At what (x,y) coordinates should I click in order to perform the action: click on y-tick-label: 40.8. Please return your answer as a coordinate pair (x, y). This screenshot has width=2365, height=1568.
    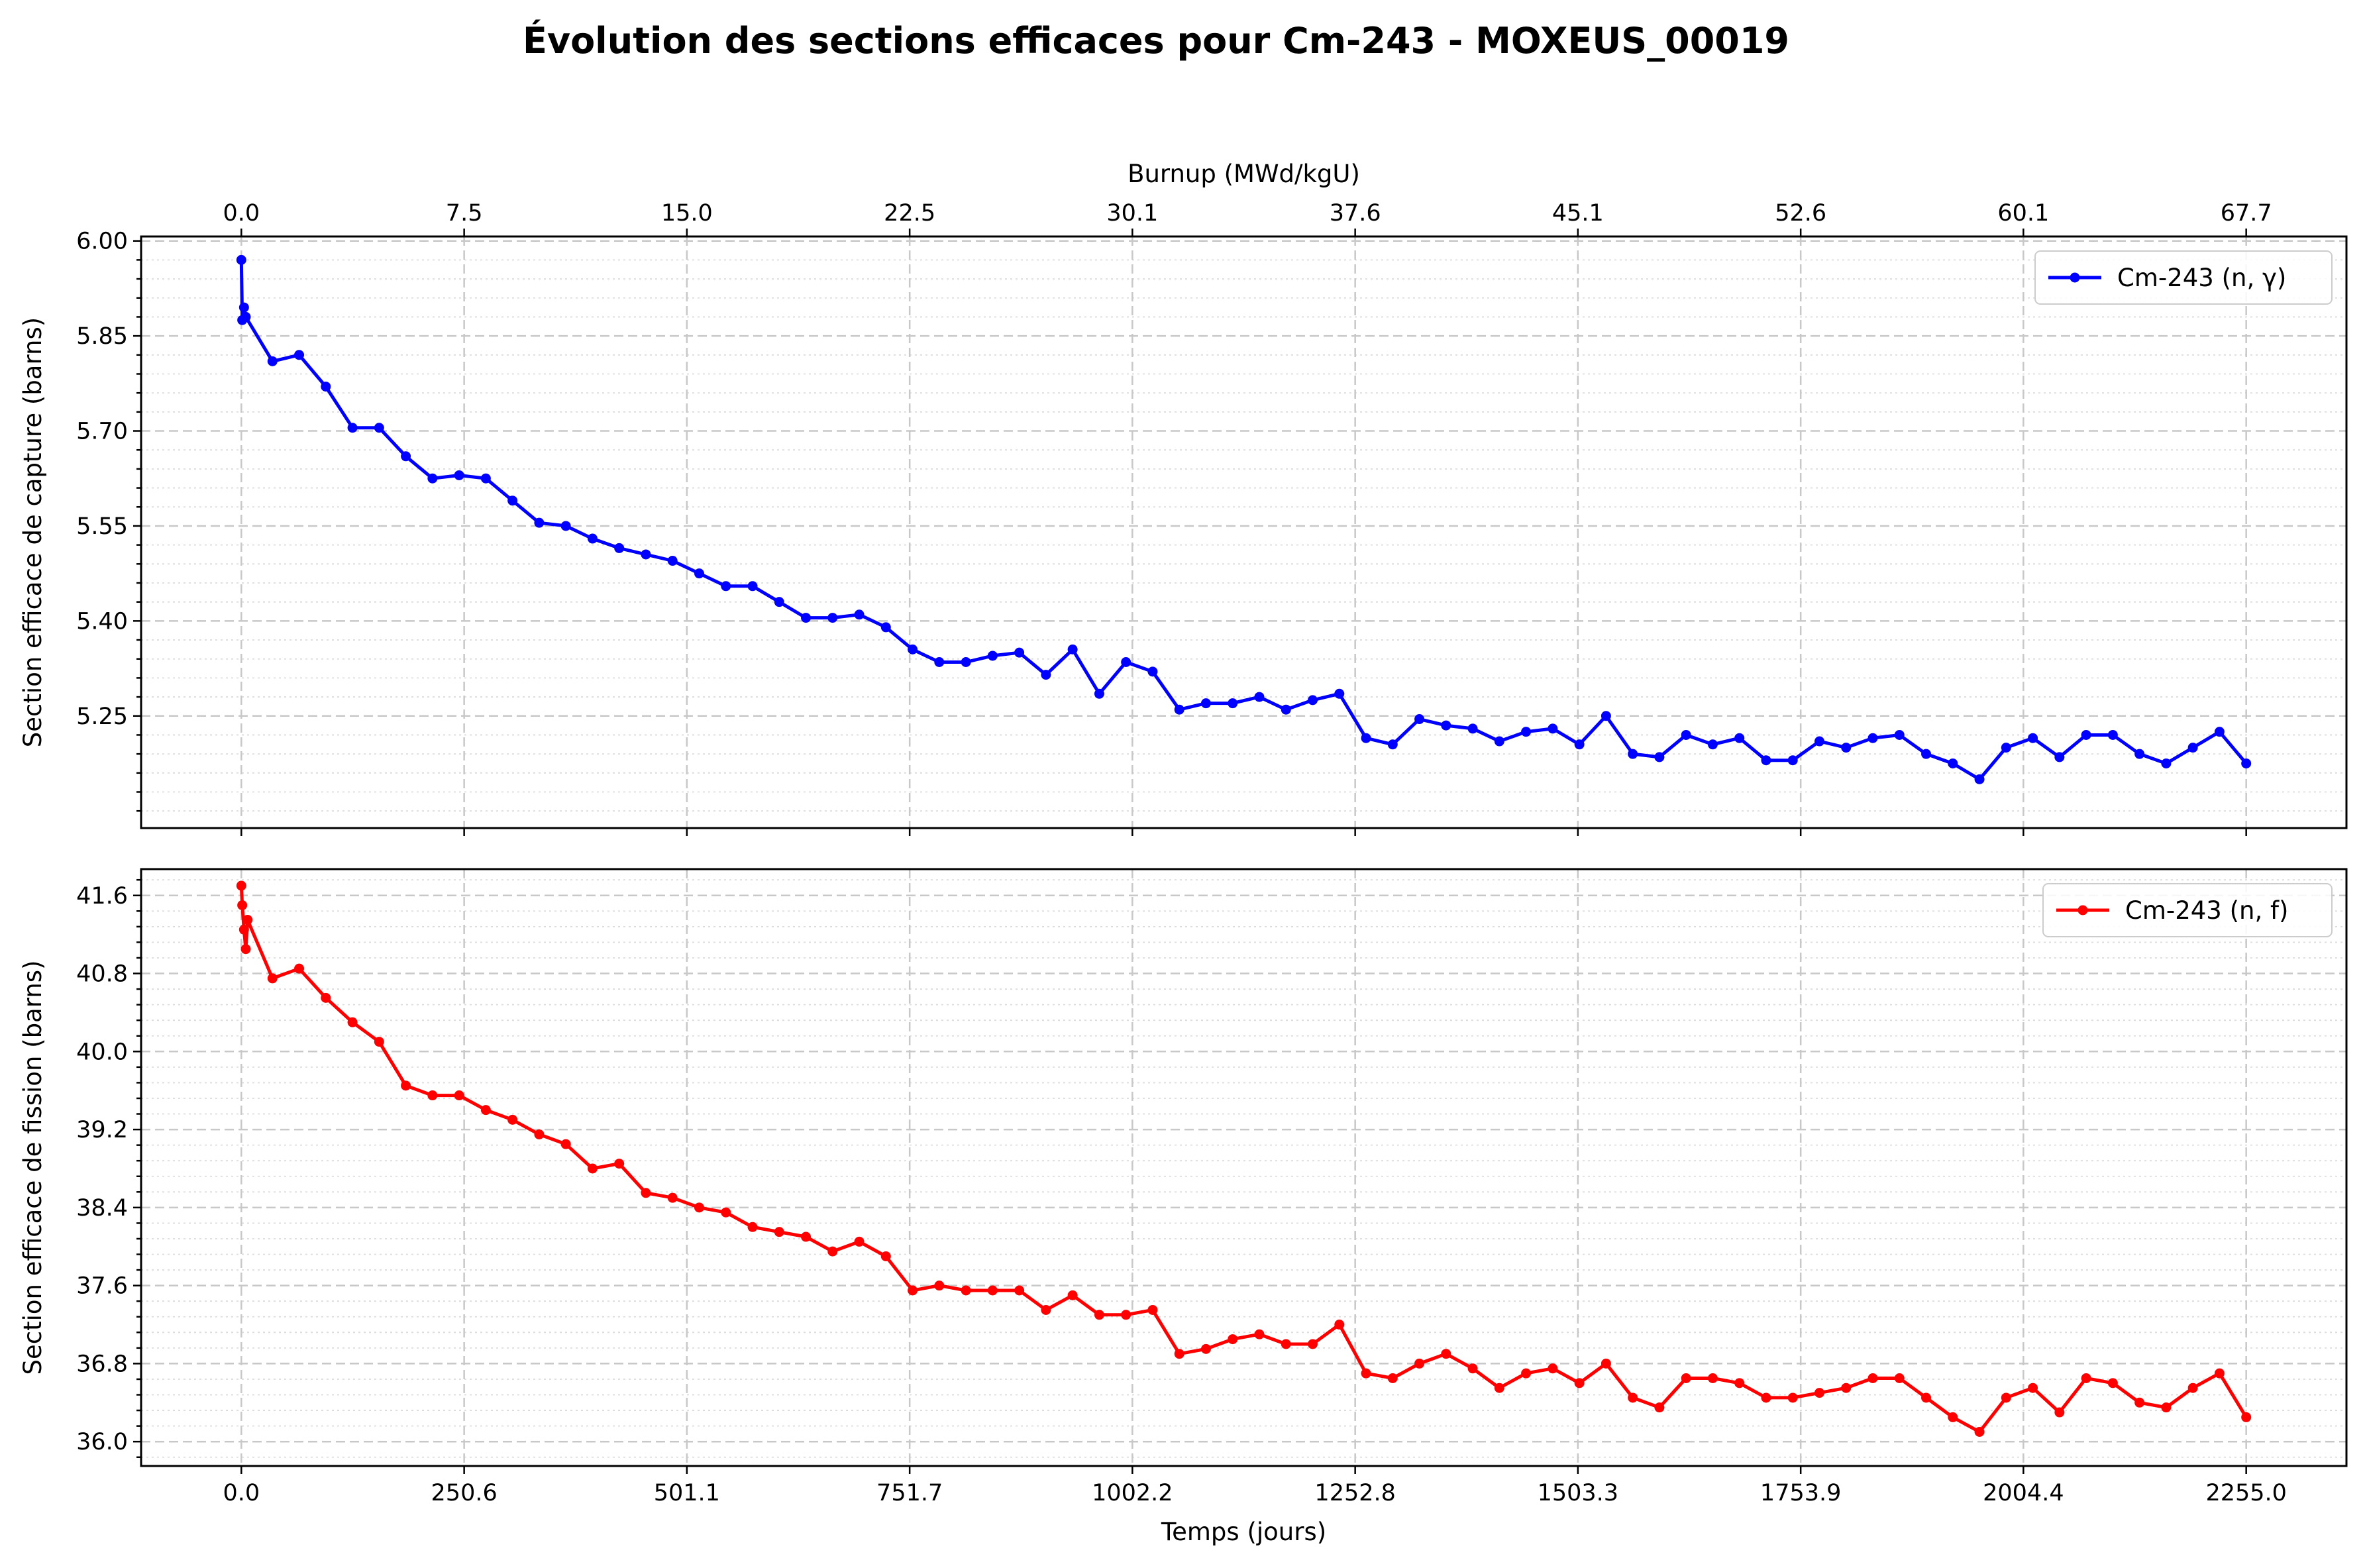
    Looking at the image, I should click on (102, 974).